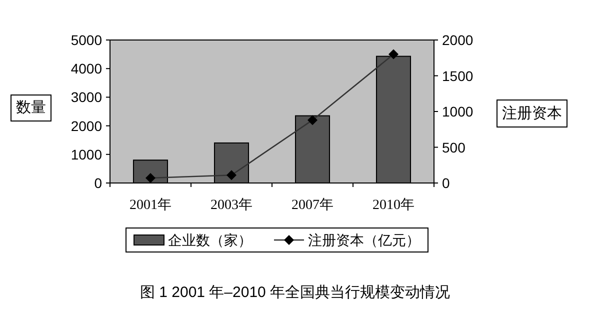 Image resolution: width=590 pixels, height=322 pixels. Describe the element at coordinates (31, 108) in the screenshot. I see `y-axis-title: 数量` at that location.